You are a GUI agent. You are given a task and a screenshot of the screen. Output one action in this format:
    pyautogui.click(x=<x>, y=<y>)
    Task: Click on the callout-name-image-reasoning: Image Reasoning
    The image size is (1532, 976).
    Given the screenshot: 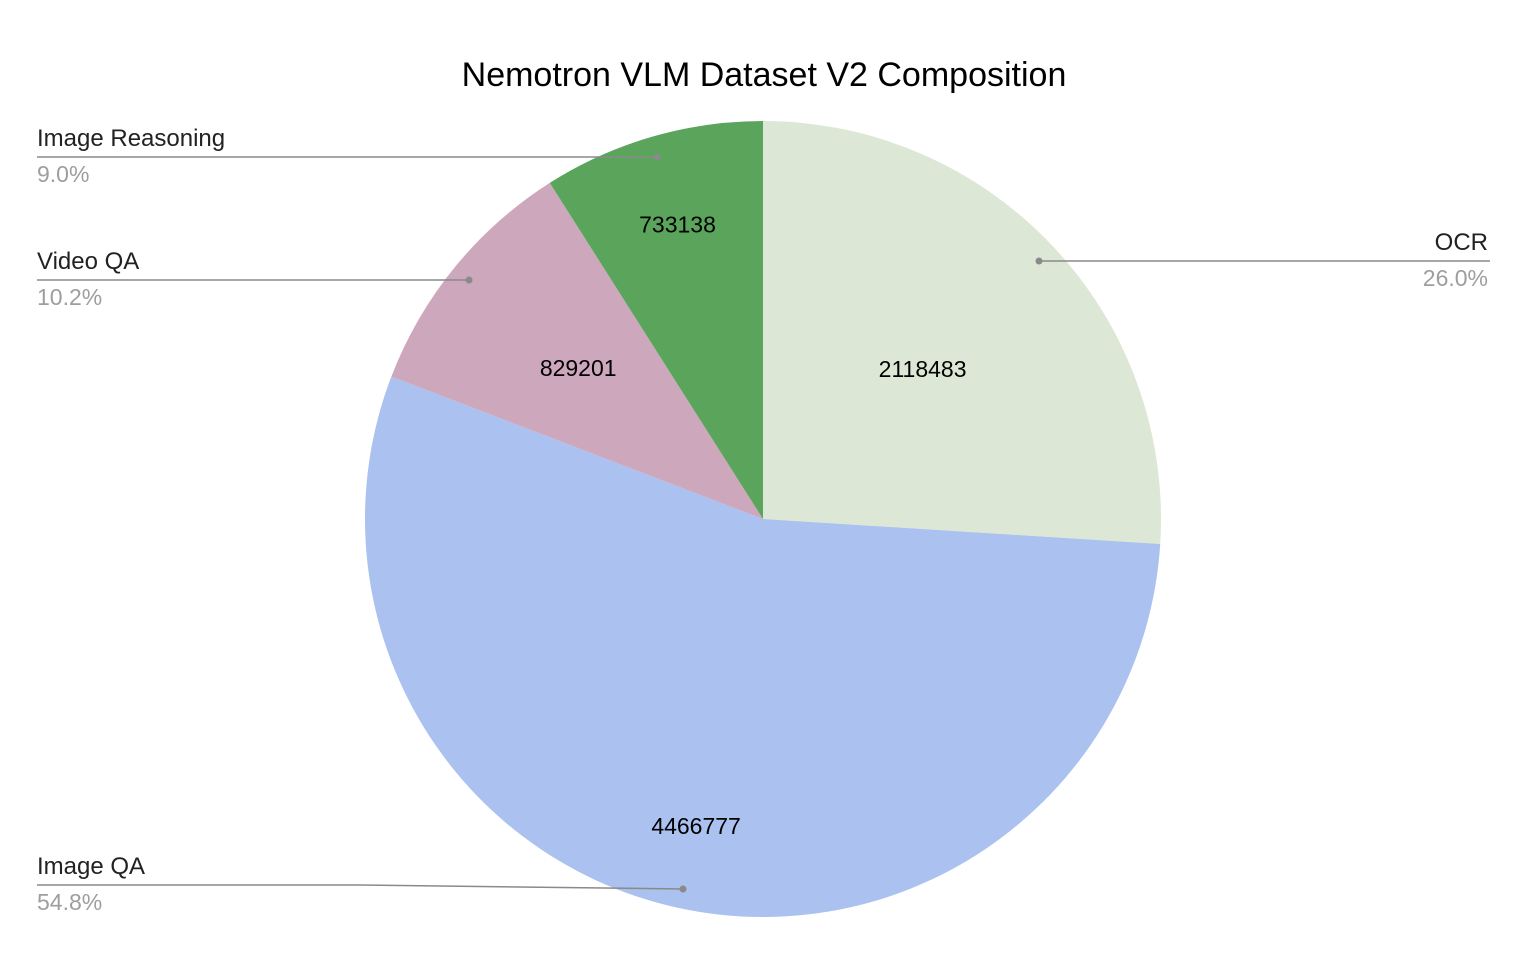 What is the action you would take?
    pyautogui.click(x=131, y=138)
    